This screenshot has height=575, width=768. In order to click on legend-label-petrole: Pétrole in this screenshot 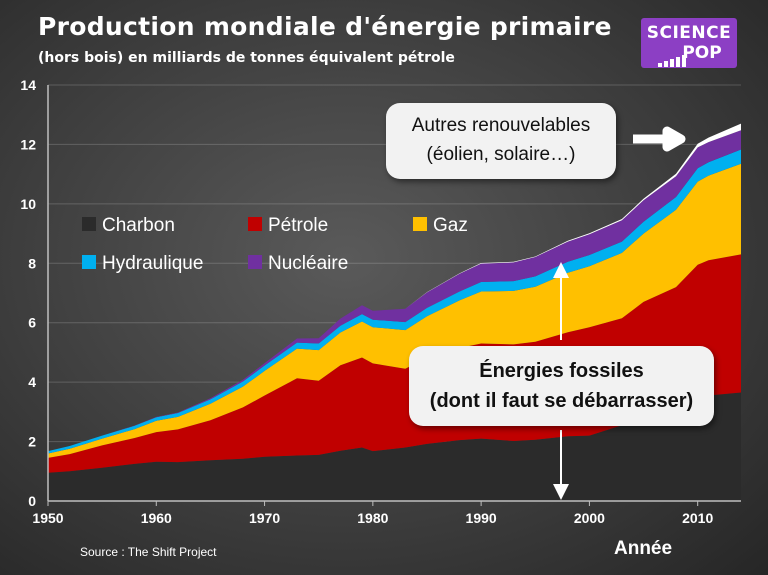, I will do `click(298, 225)`.